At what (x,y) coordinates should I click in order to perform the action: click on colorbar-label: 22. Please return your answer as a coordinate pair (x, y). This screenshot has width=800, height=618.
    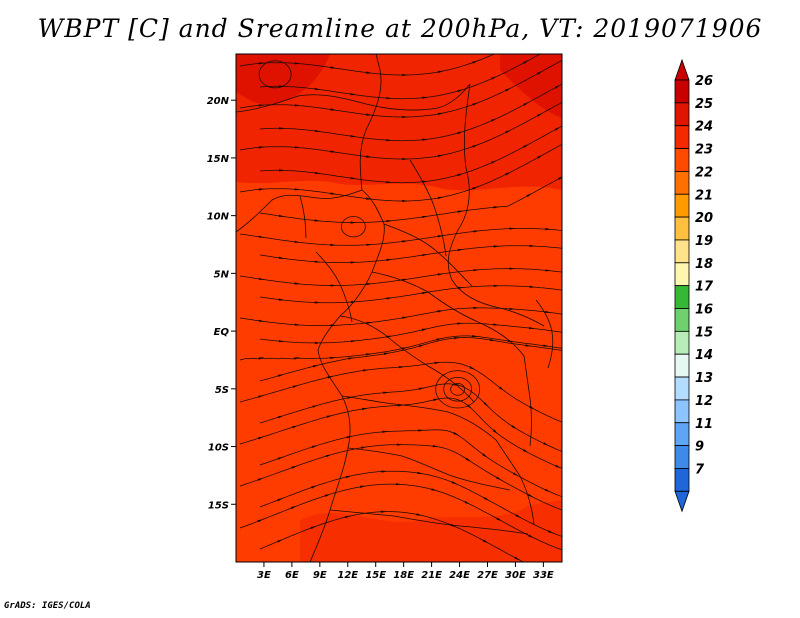
    Looking at the image, I should click on (704, 172).